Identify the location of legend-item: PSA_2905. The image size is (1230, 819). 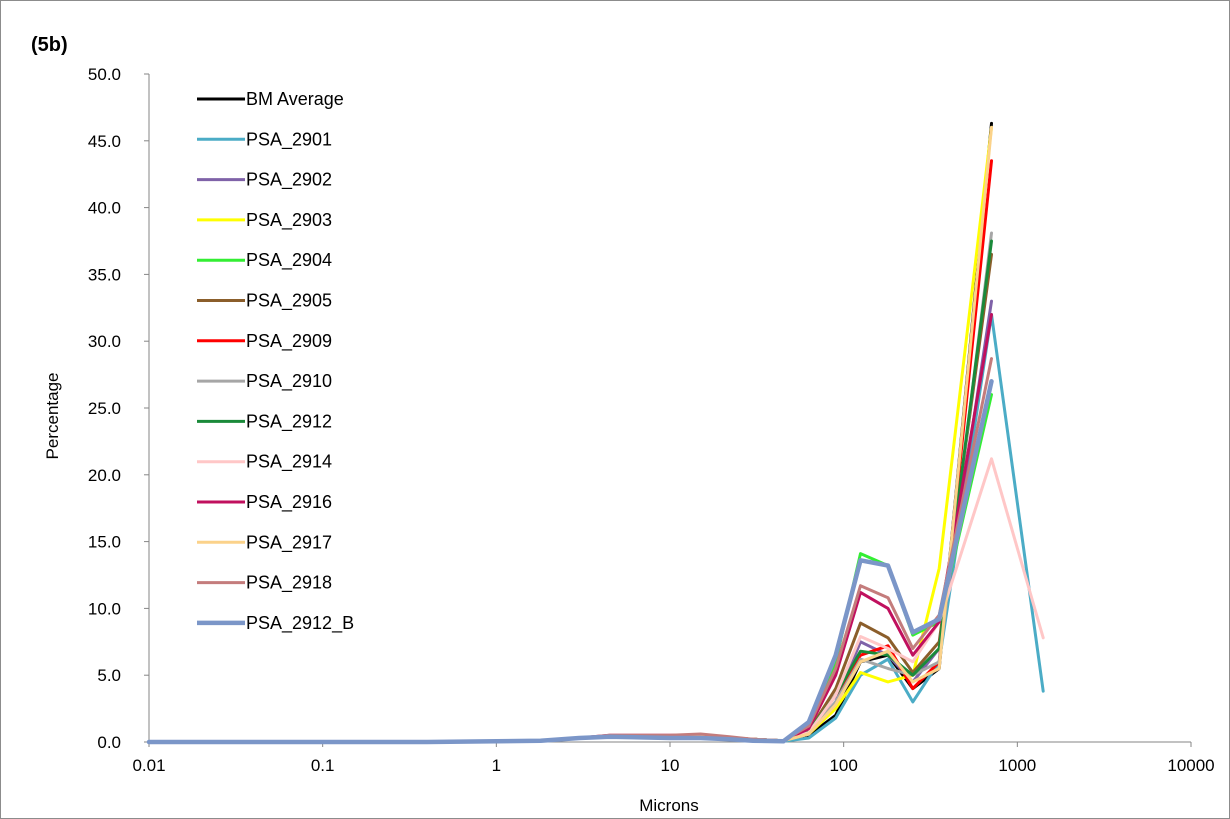
(264, 301).